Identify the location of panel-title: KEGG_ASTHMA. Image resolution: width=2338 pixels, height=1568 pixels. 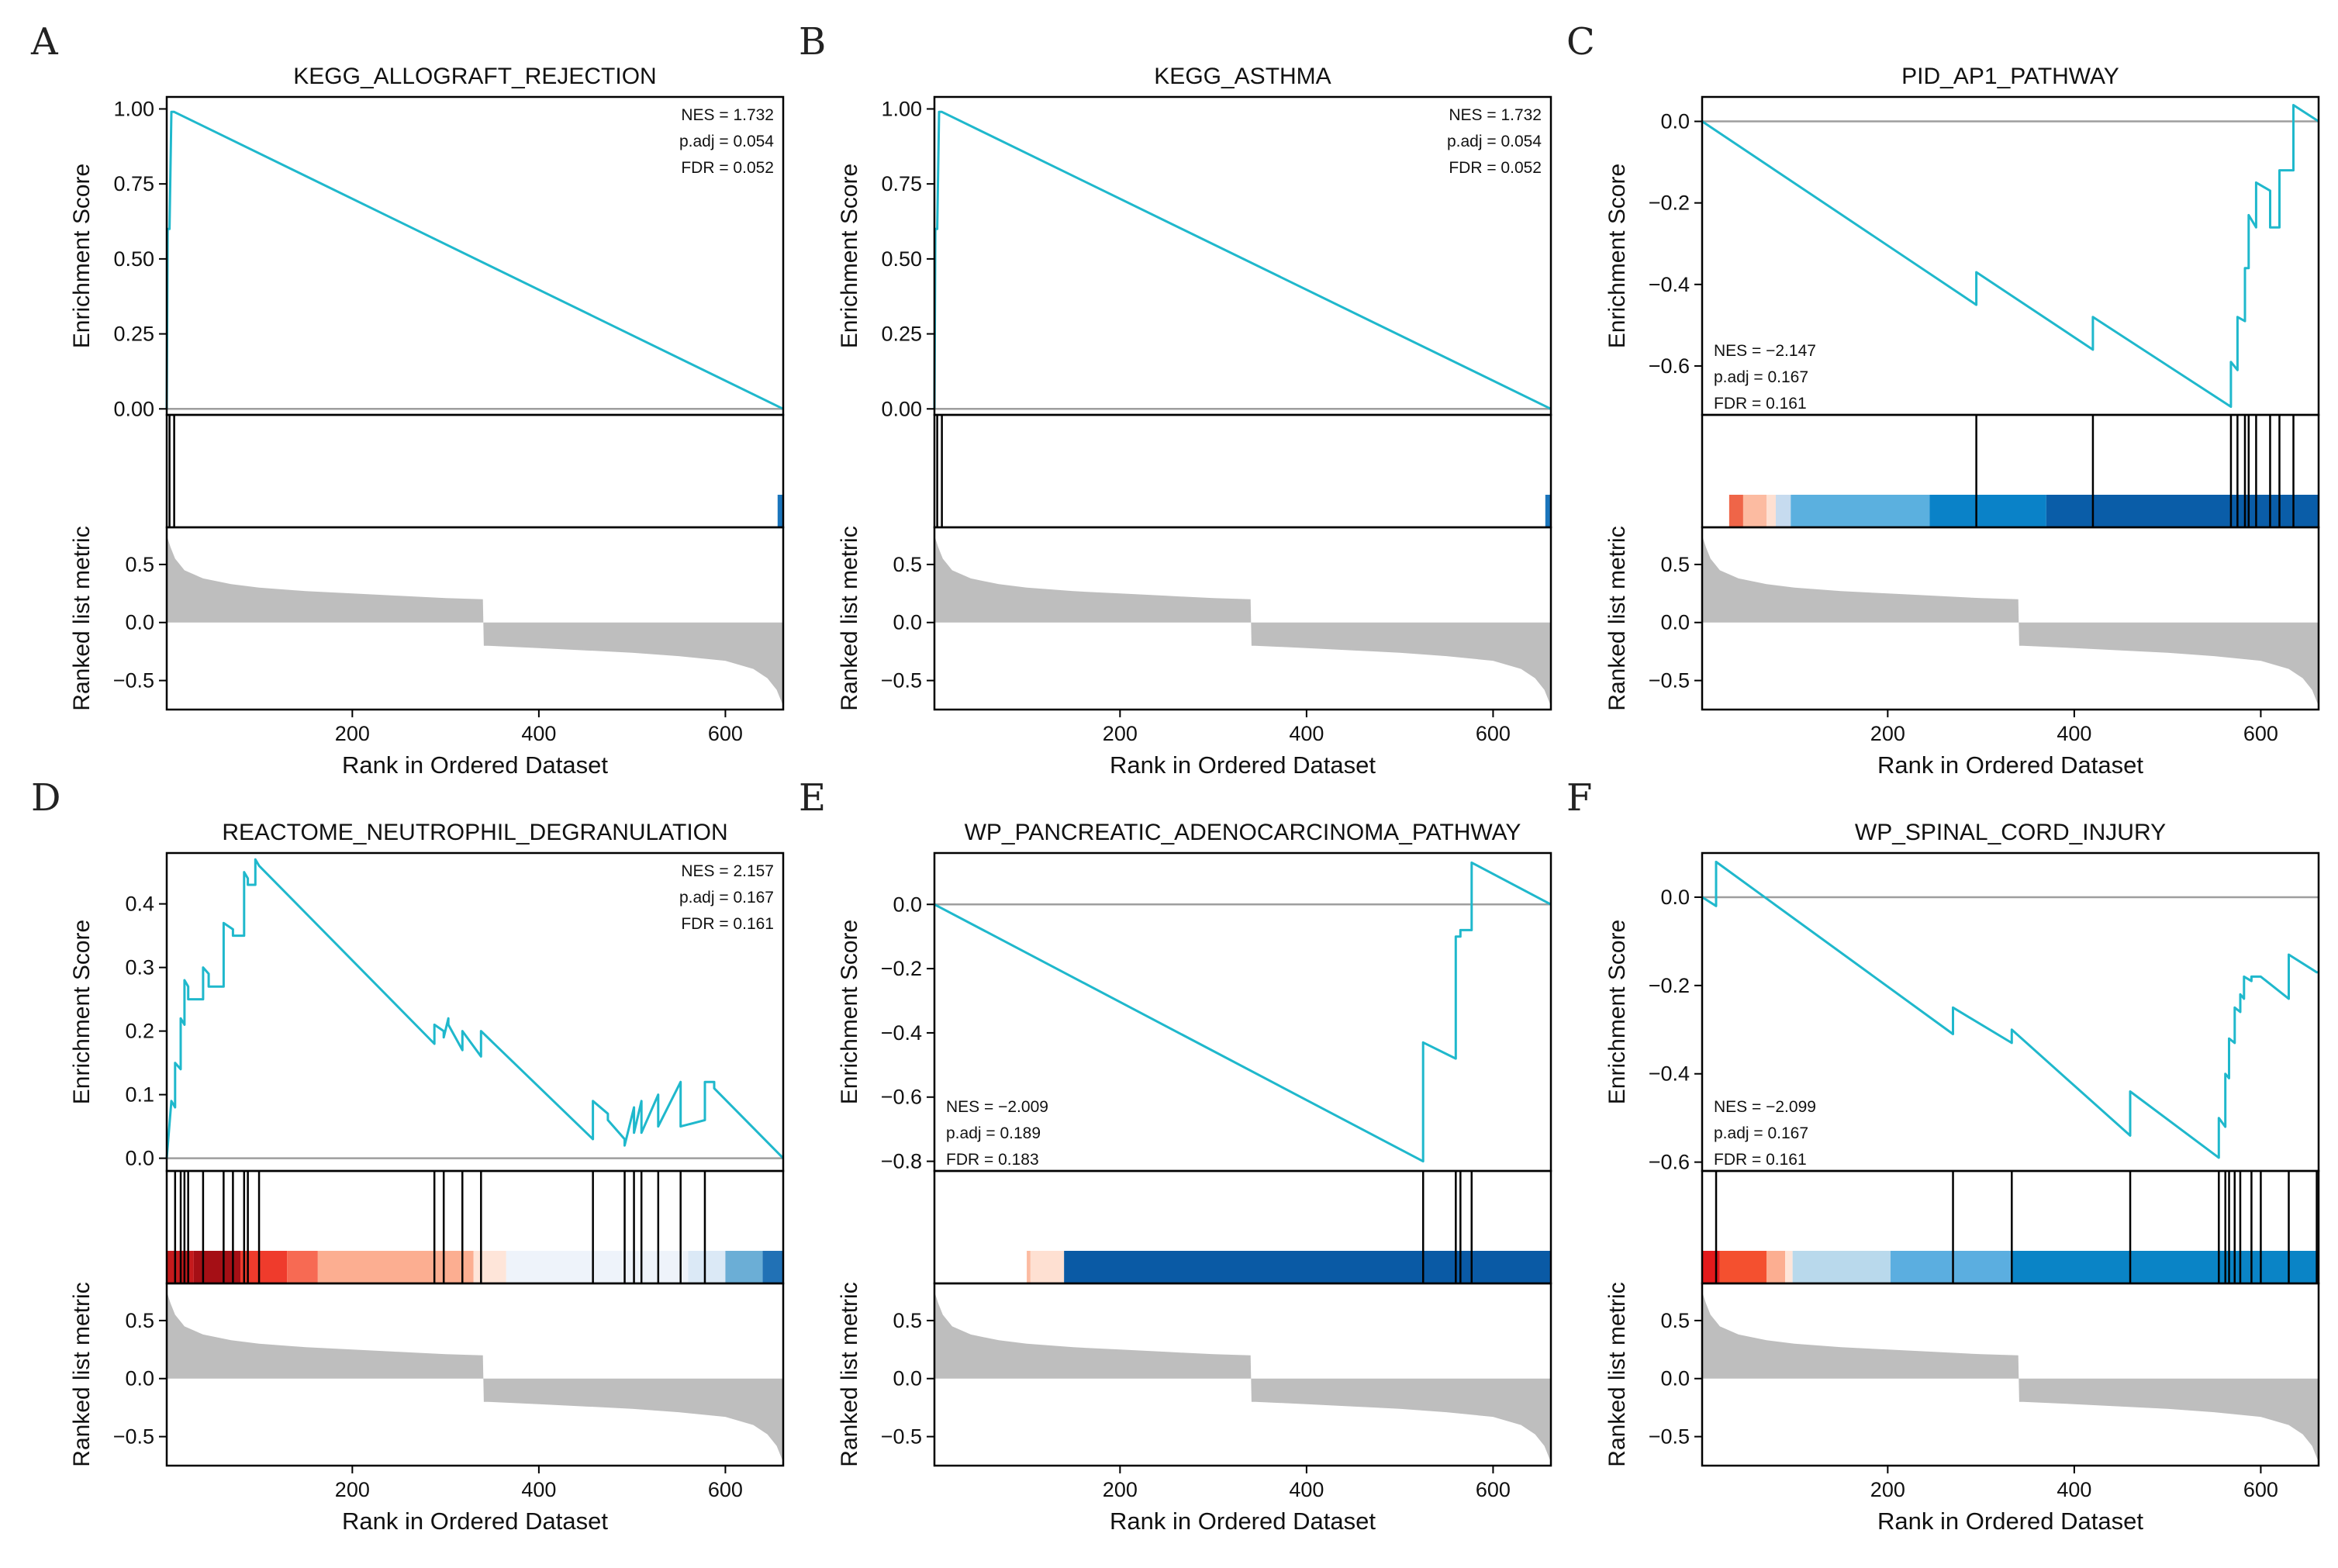
(1242, 76).